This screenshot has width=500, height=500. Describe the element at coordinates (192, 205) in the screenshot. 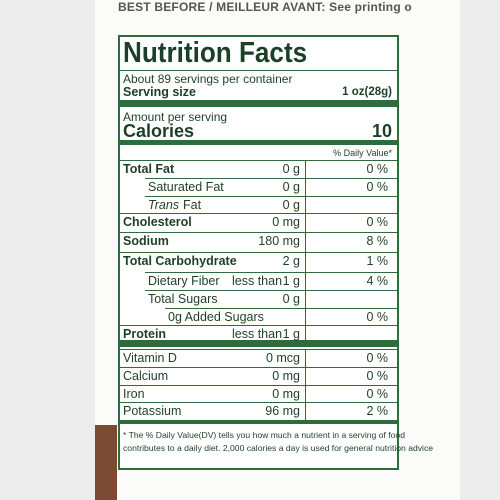

I see `nutrient-name: Fat` at that location.